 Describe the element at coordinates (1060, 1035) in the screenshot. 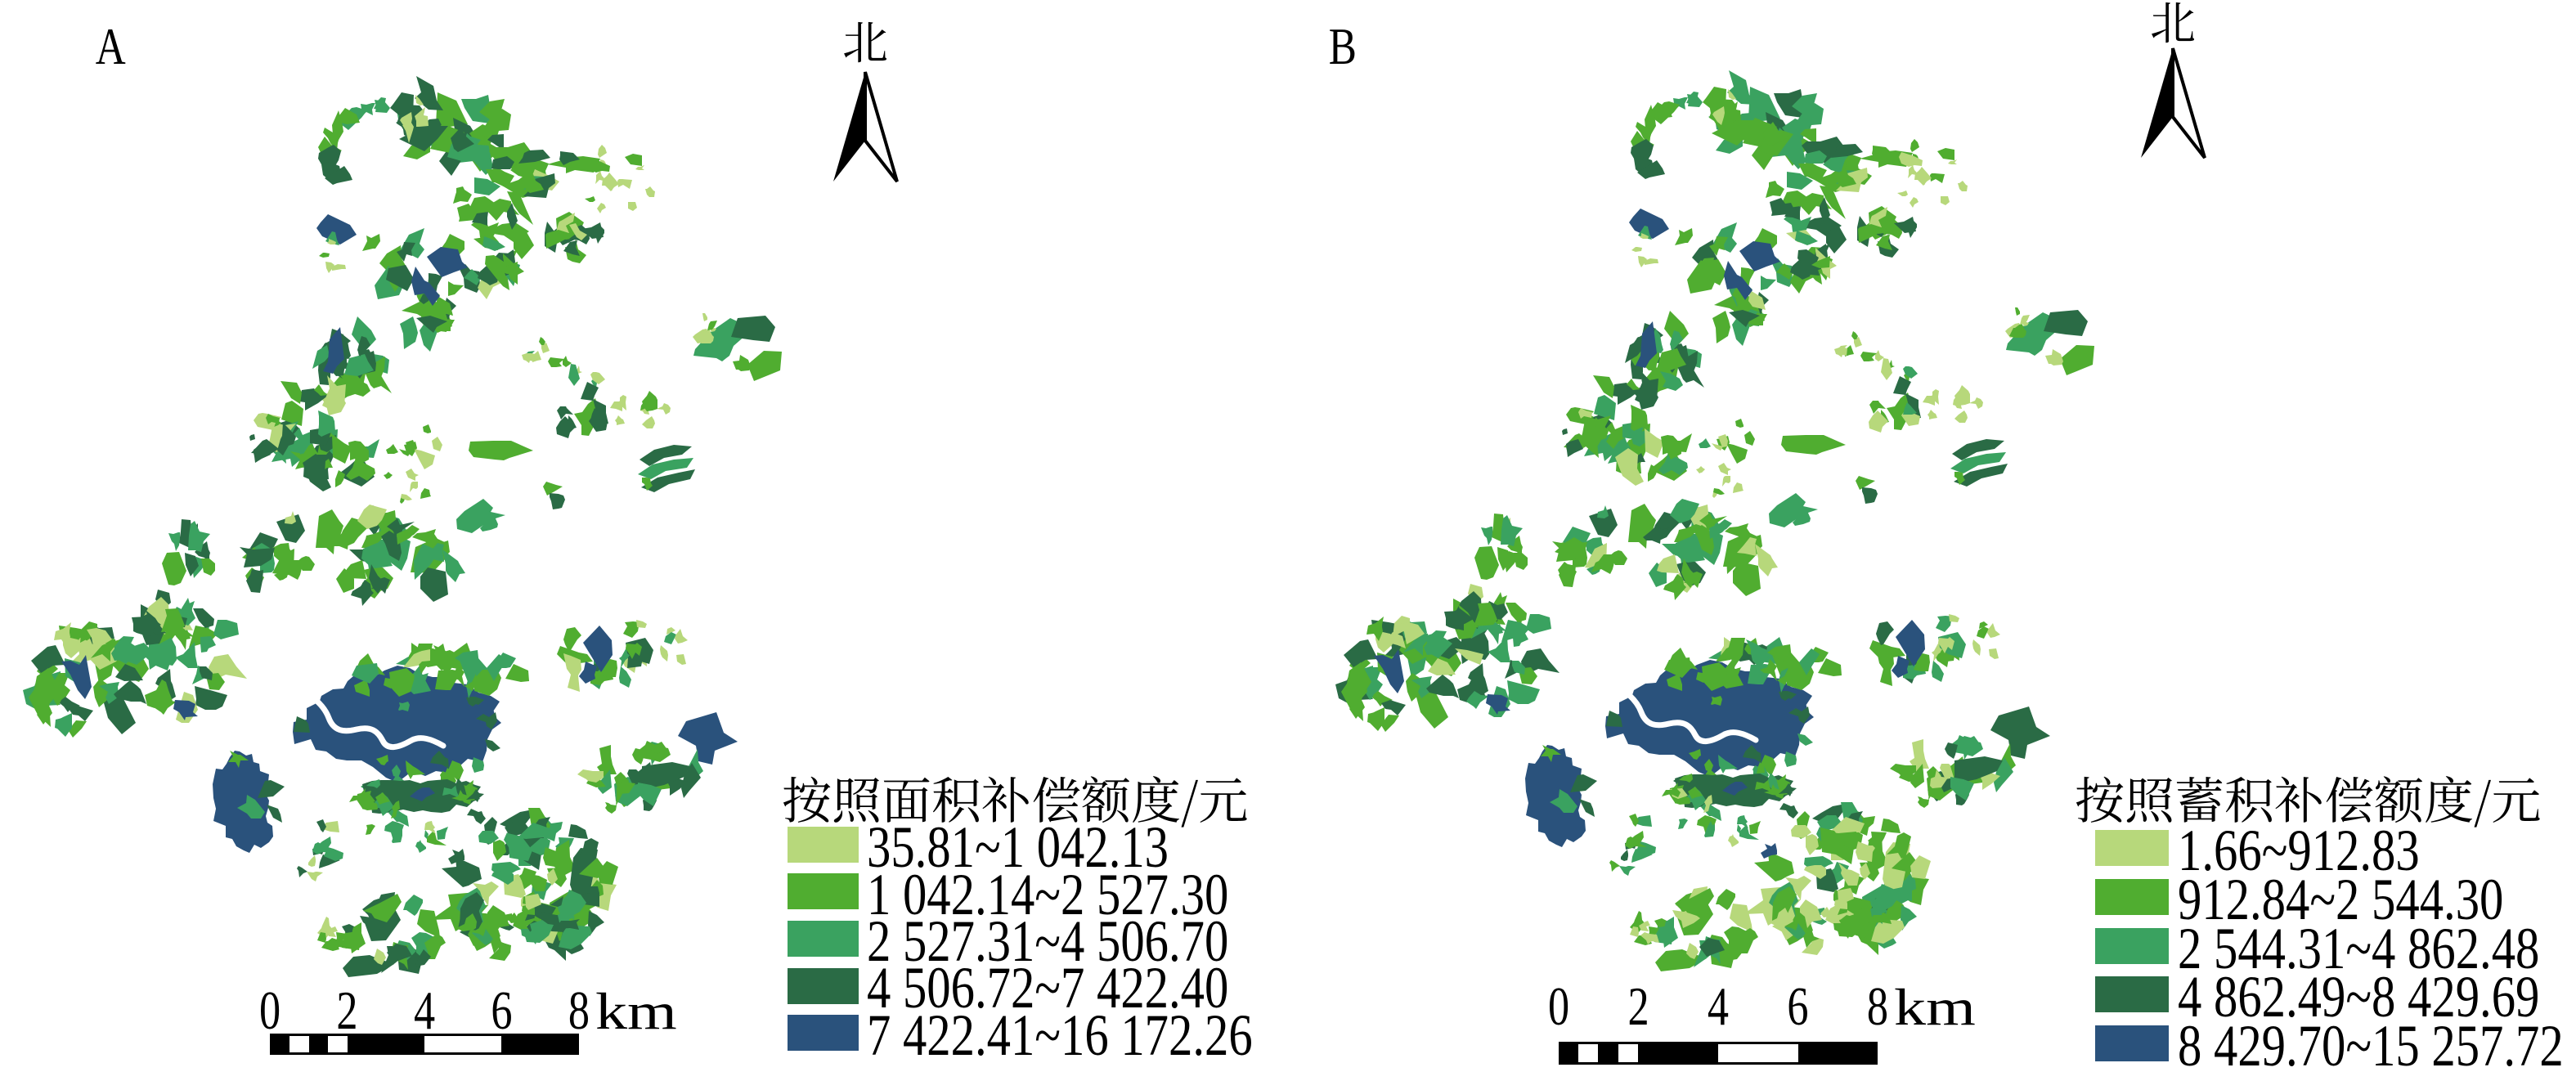

I see `svg-text: 7 422.41~16 172.26` at that location.